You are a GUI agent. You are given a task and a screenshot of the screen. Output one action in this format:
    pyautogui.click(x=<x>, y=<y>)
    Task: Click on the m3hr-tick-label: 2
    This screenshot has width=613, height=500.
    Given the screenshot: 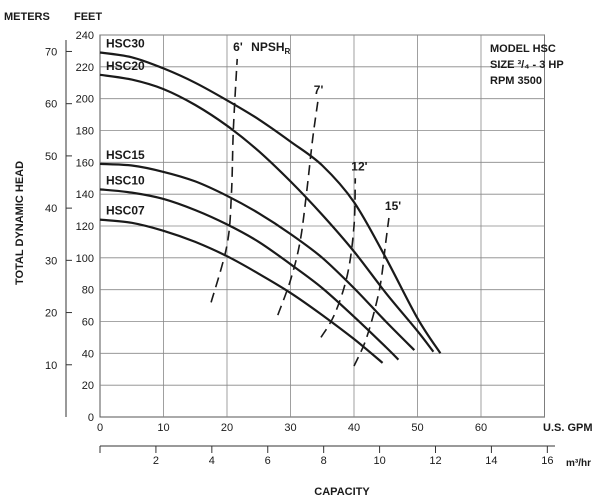 What is the action you would take?
    pyautogui.click(x=156, y=461)
    